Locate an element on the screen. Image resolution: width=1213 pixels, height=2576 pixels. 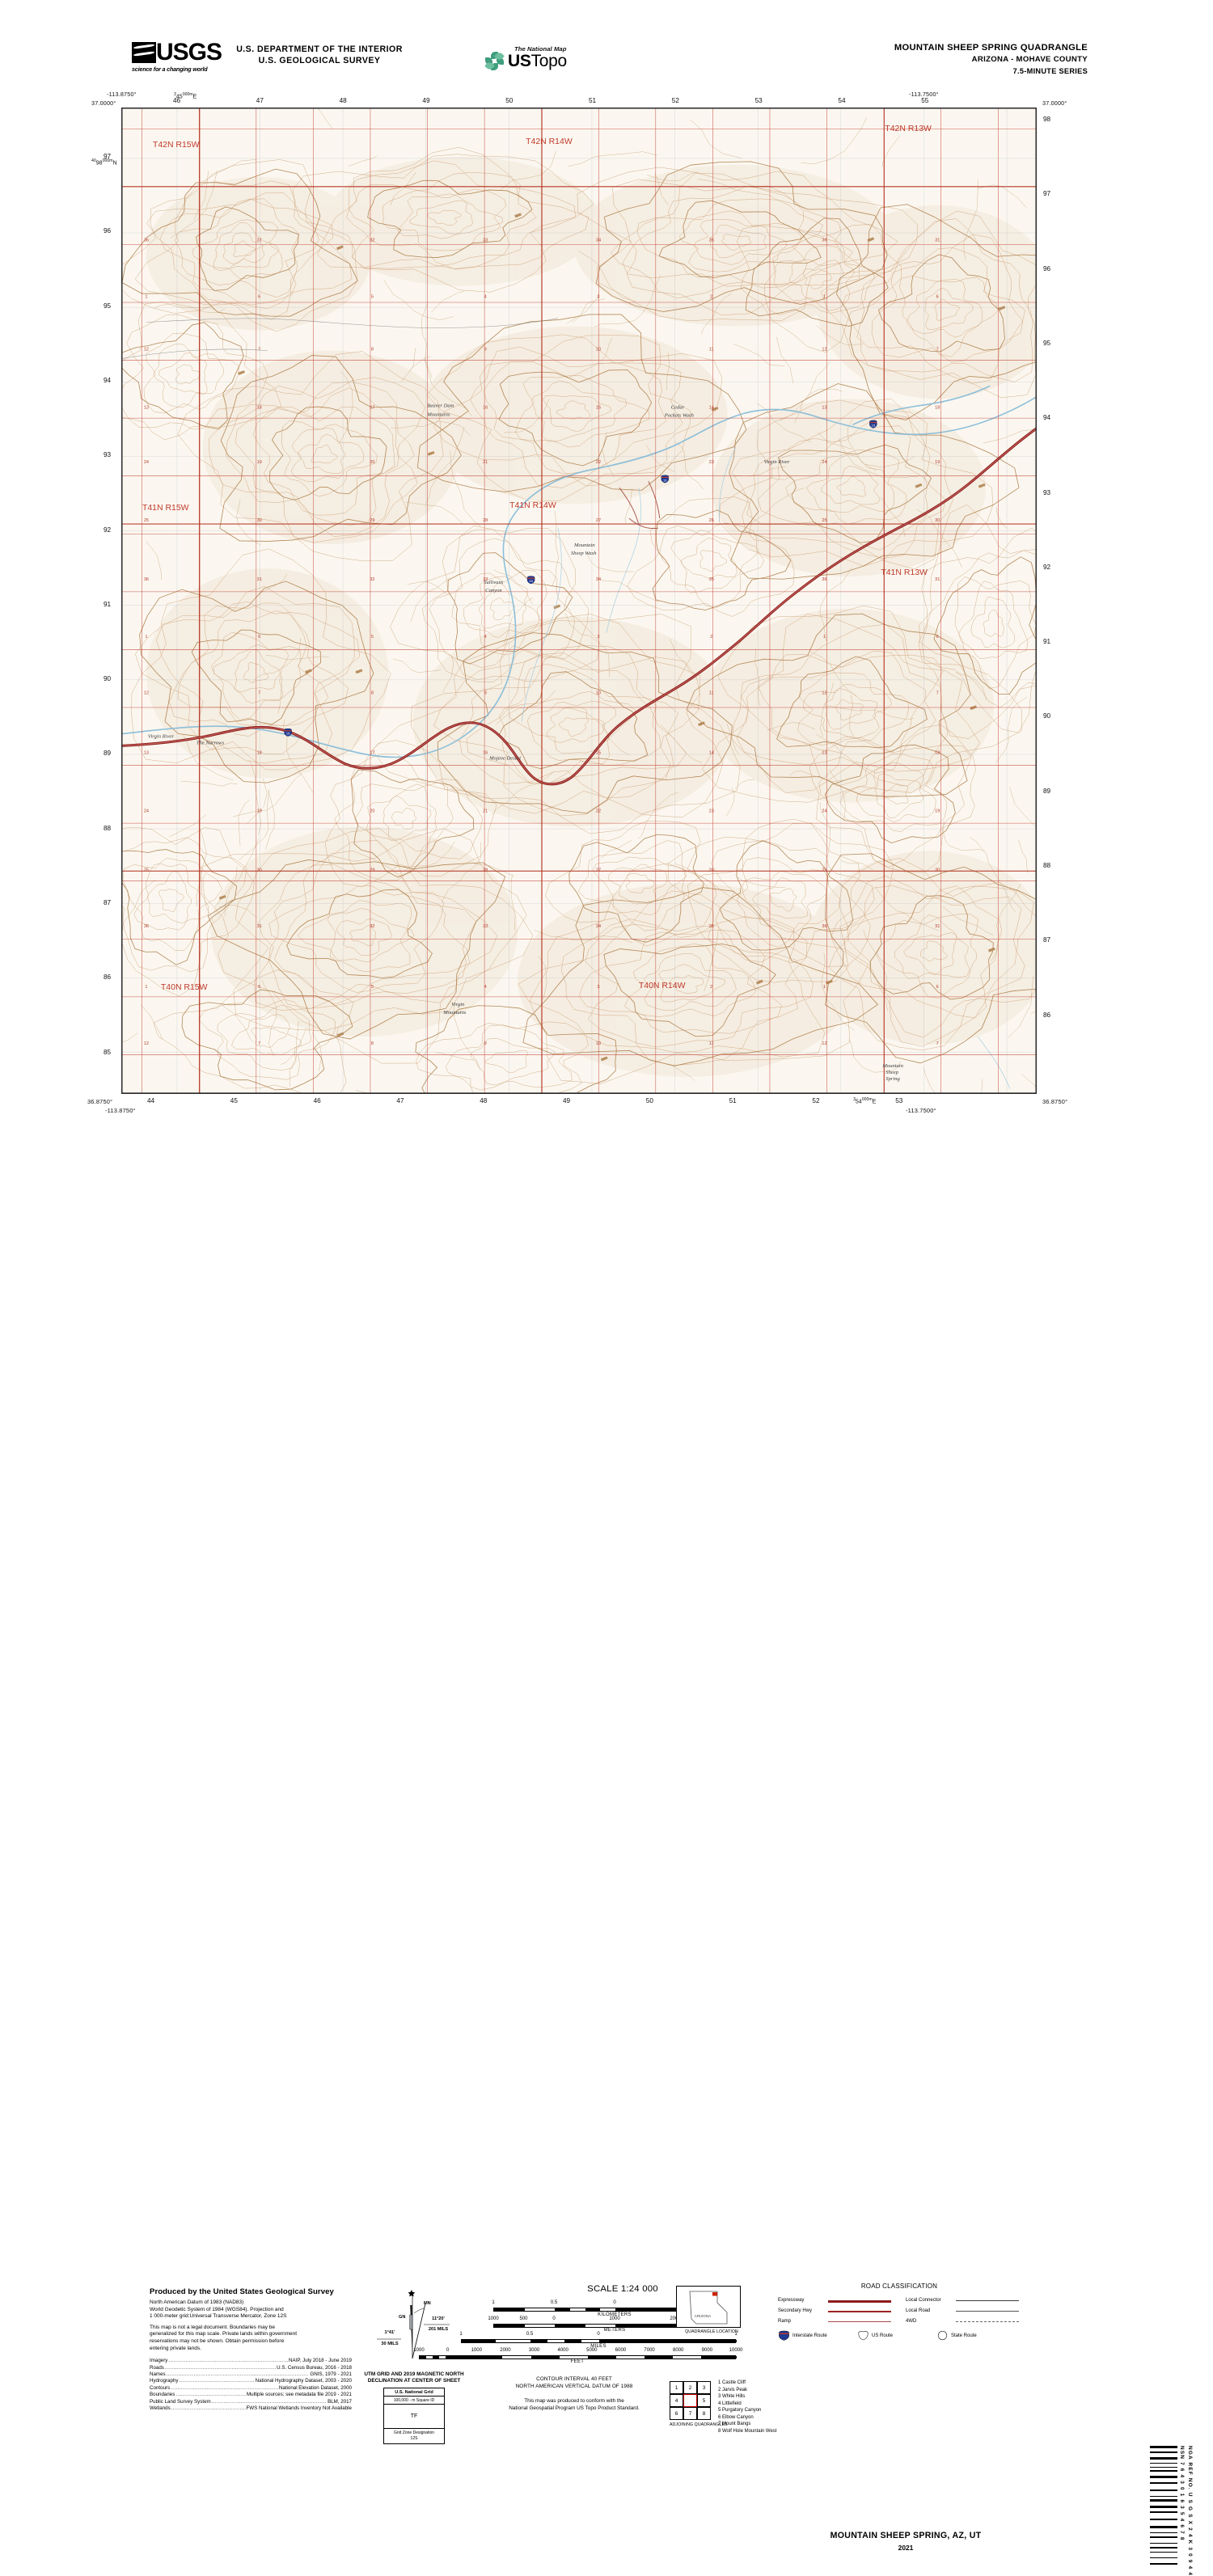
adjoining-cell-current is located at coordinates (690, 2400).